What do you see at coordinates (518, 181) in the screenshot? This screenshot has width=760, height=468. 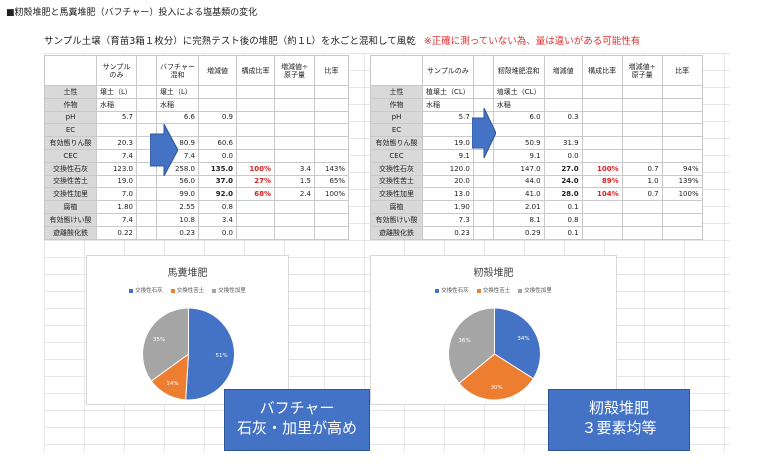 I see `table-cell: 44.0` at bounding box center [518, 181].